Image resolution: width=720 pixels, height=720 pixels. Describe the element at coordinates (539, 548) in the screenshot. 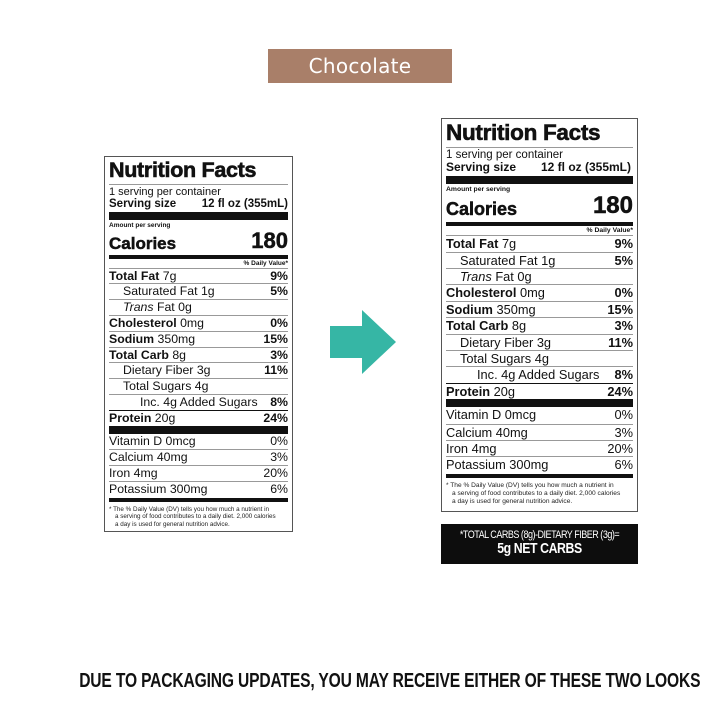

I see `net-carbs-total: 5g NET CARBS` at that location.